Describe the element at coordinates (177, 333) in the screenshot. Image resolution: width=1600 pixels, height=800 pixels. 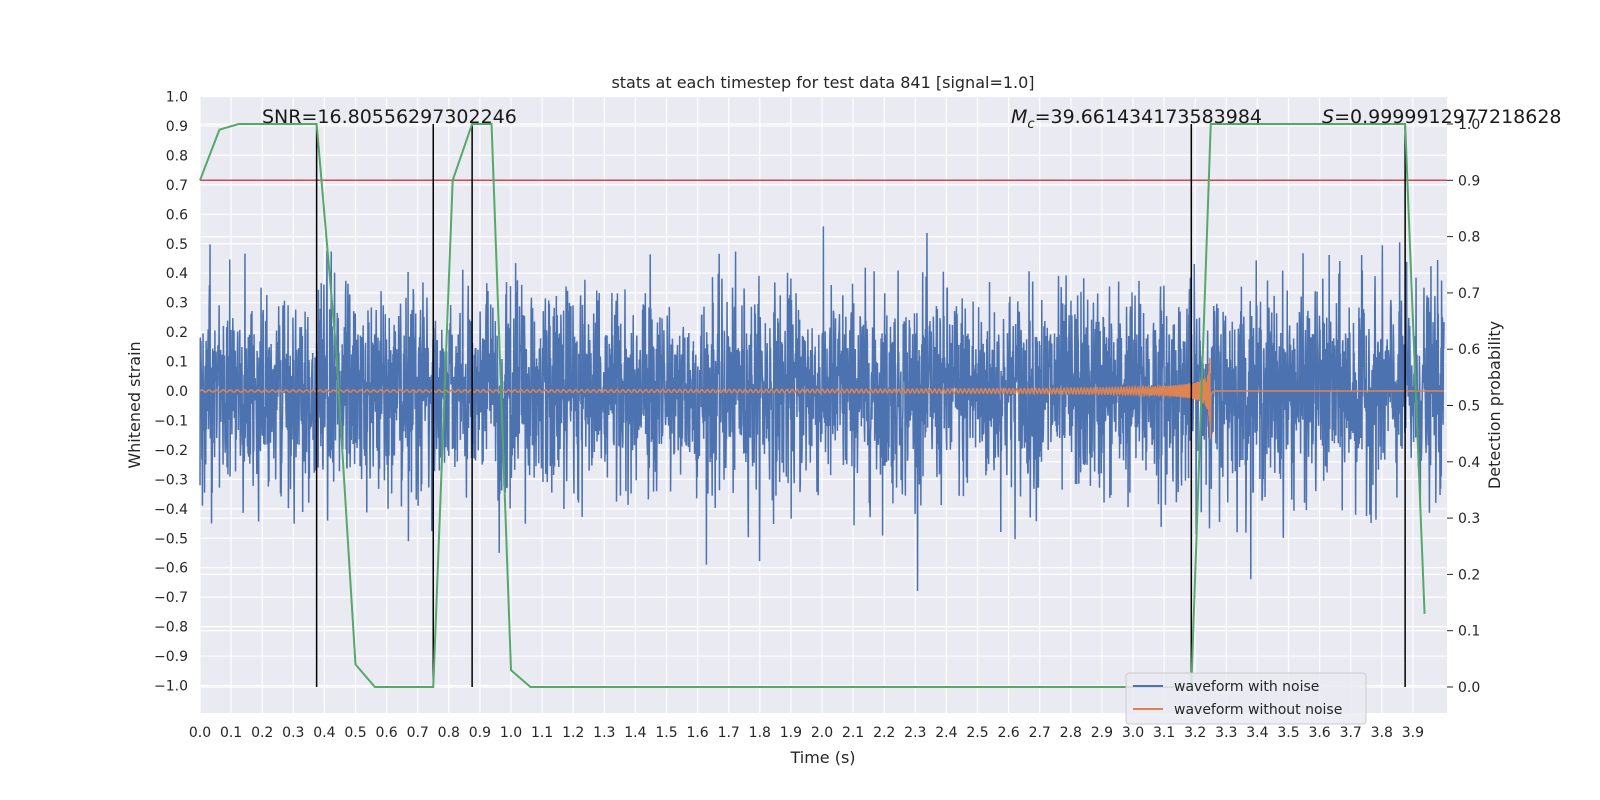
I see `y-tick-label: 0.2` at that location.